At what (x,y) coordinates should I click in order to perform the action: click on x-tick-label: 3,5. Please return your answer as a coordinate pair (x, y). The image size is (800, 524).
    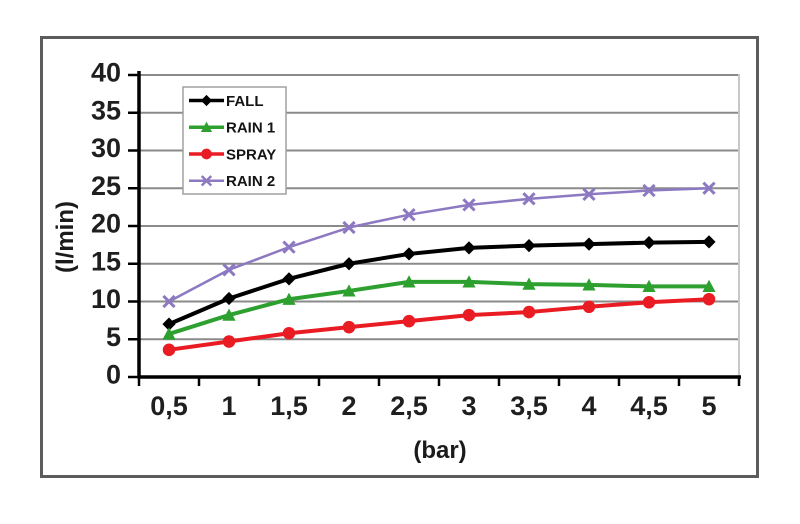
    Looking at the image, I should click on (529, 406).